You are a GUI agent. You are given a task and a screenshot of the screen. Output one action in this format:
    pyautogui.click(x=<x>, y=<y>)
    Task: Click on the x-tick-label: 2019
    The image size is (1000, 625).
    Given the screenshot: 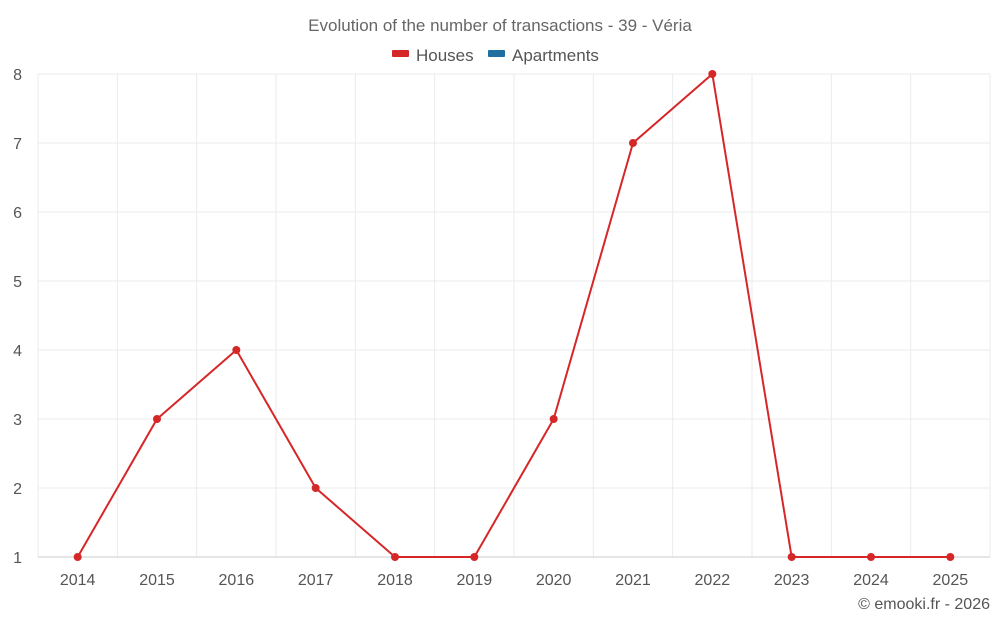 What is the action you would take?
    pyautogui.click(x=475, y=580)
    